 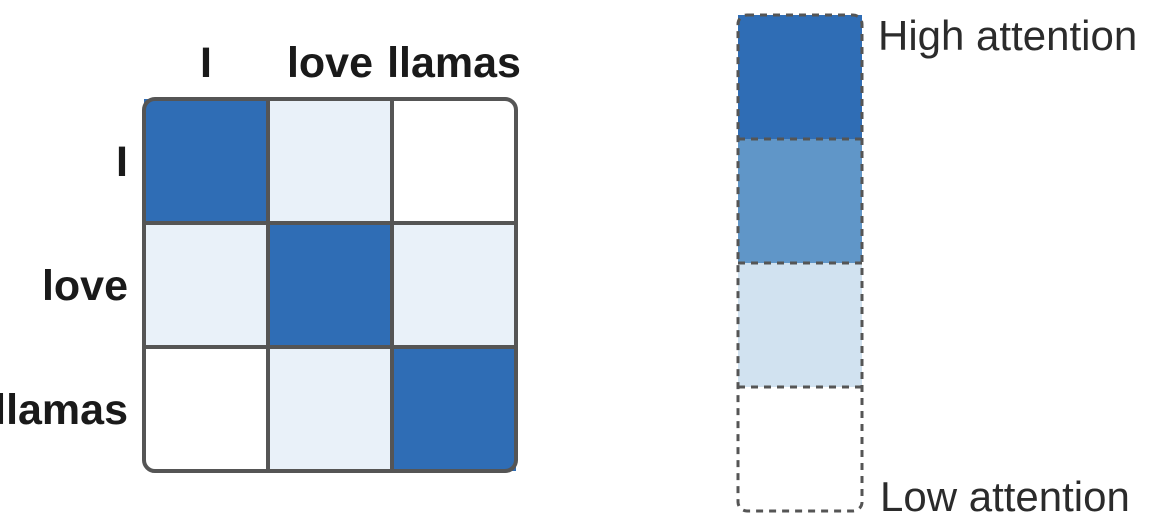 What do you see at coordinates (454, 285) in the screenshot?
I see `heatmap-cell-love-llamas` at bounding box center [454, 285].